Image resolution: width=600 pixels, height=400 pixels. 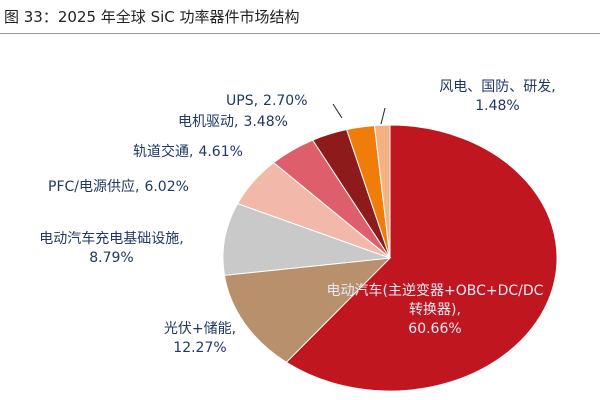 I want to click on slice-label: 电动汽车充电基础设施, 8.79%, so click(x=111, y=249).